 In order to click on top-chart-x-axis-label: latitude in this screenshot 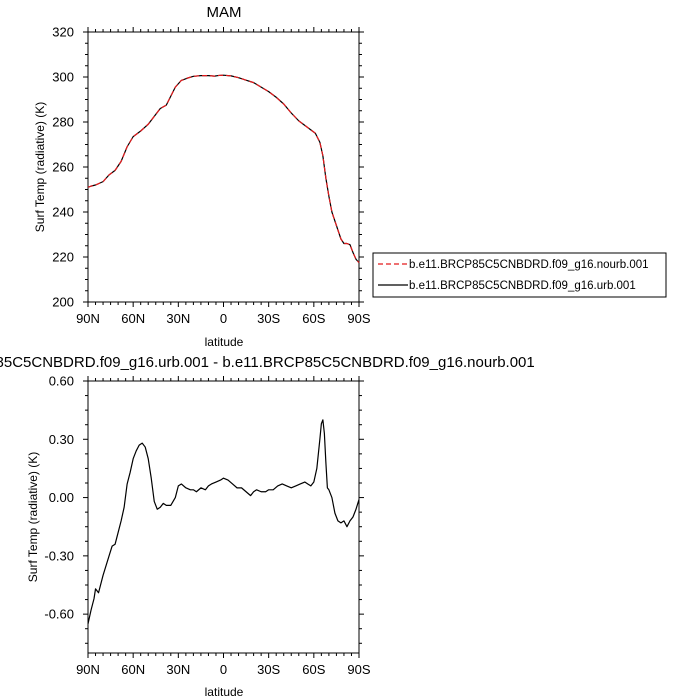, I will do `click(224, 342)`.